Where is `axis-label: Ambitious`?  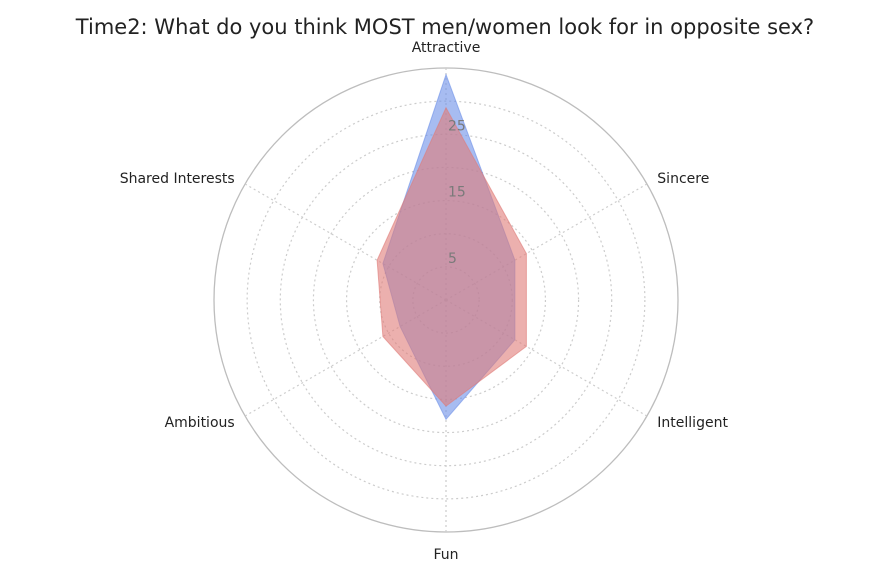 axis-label: Ambitious is located at coordinates (200, 423).